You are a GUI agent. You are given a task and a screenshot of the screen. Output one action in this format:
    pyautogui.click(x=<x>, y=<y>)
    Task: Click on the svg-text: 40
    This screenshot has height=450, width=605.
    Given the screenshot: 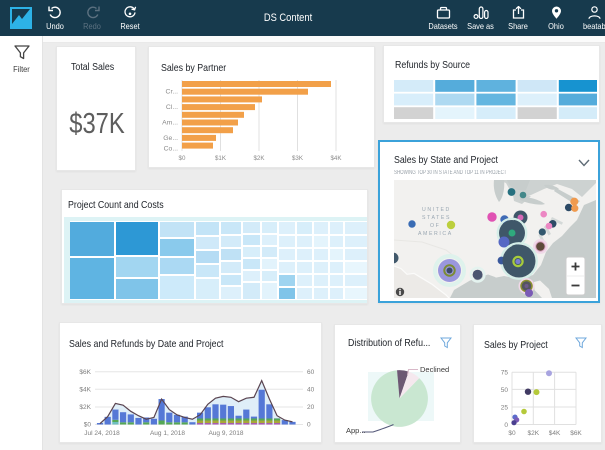 What is the action you would take?
    pyautogui.click(x=311, y=390)
    